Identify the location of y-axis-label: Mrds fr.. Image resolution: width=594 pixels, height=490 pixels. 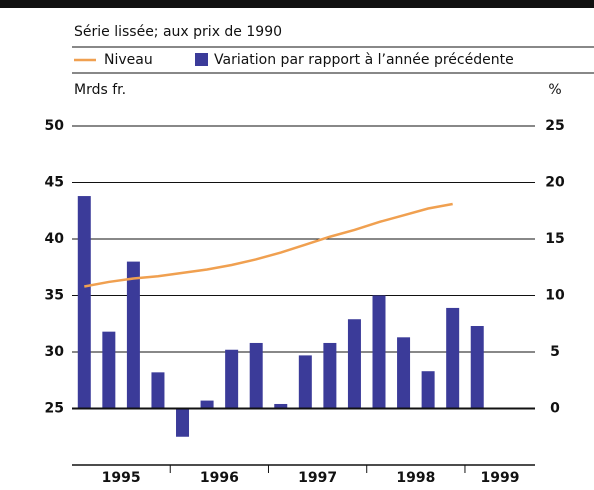
(100, 90).